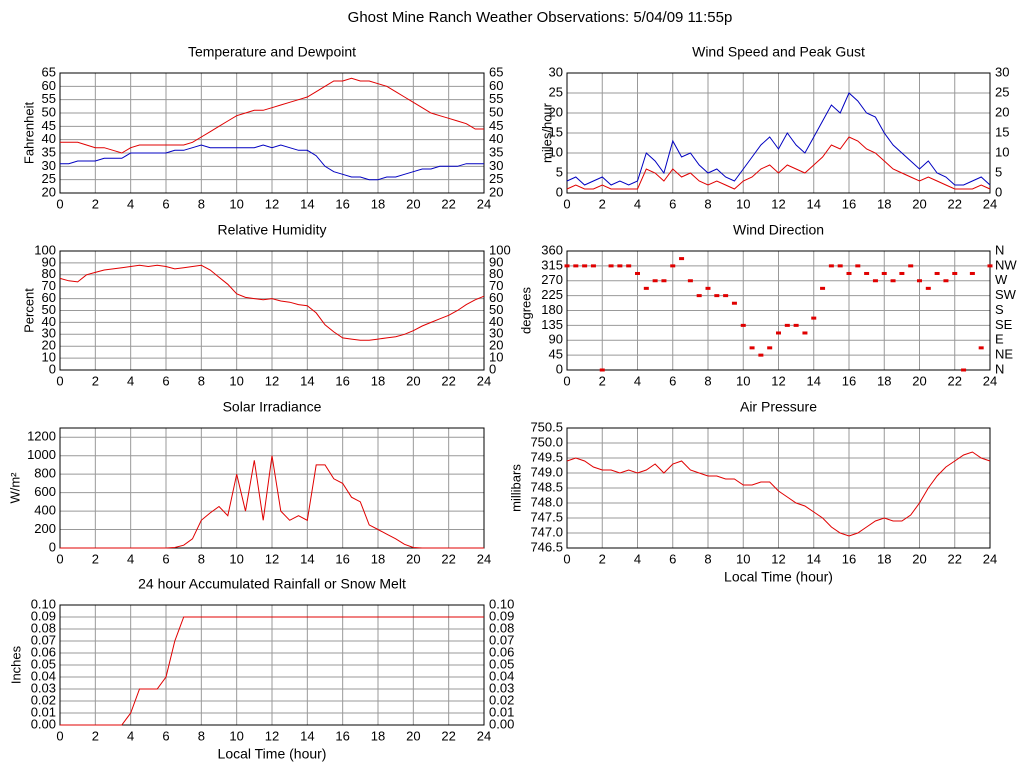  I want to click on y-tick-label: 90, so click(49, 261).